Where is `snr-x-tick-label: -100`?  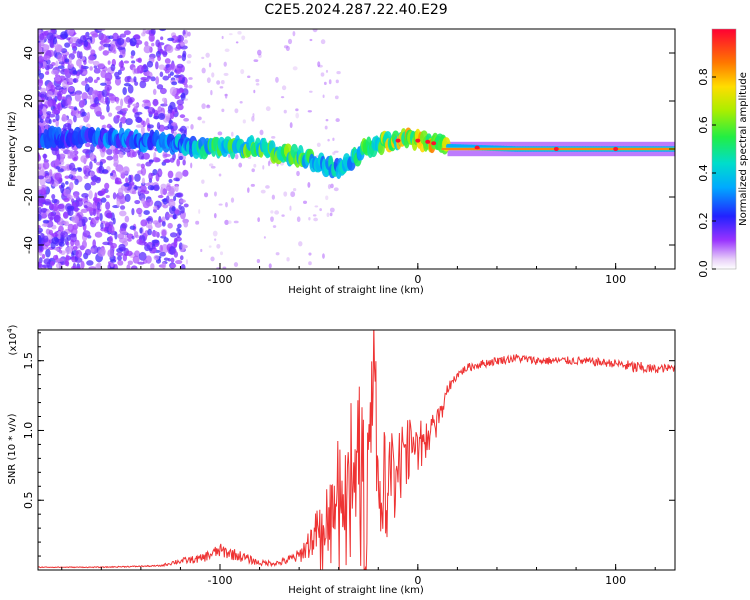
snr-x-tick-label: -100 is located at coordinates (220, 580).